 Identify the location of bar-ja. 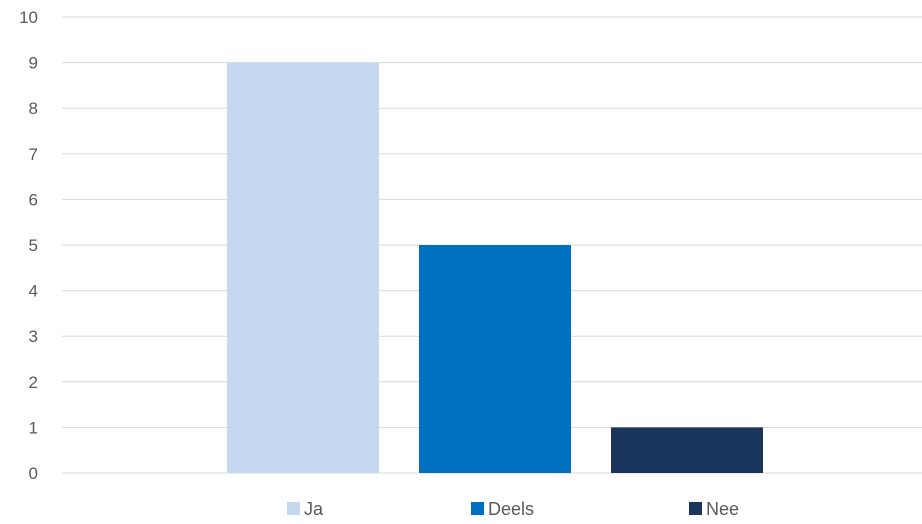
(303, 267).